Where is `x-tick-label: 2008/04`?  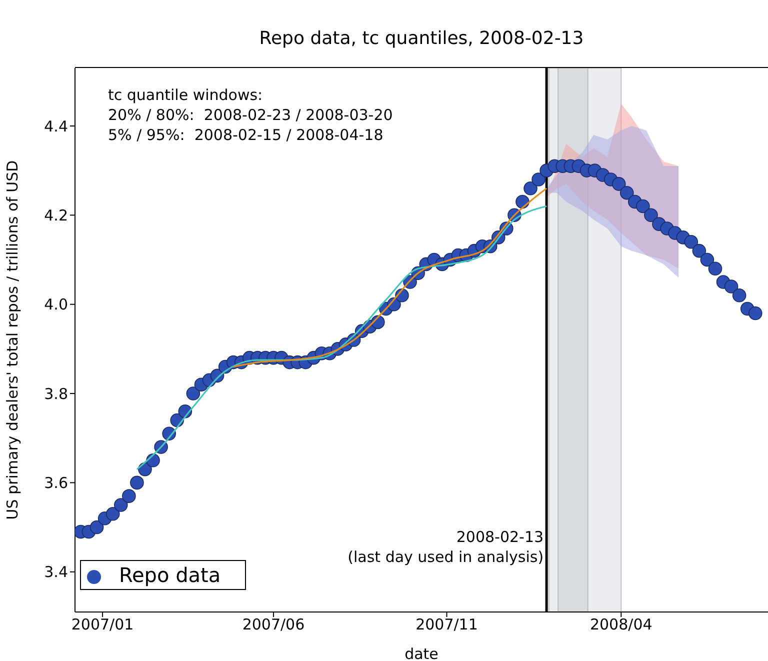 x-tick-label: 2008/04 is located at coordinates (621, 625).